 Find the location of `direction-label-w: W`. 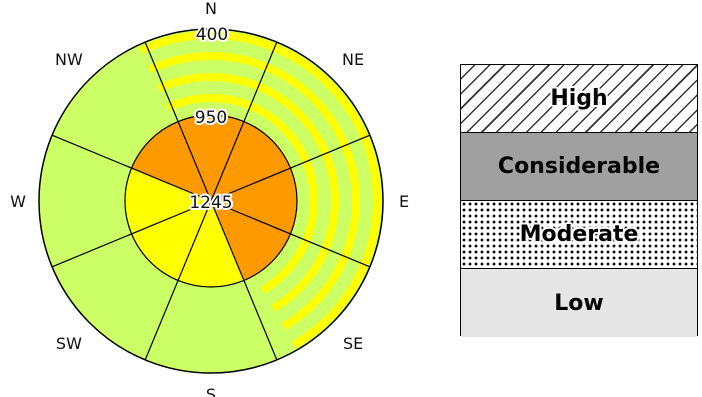

direction-label-w: W is located at coordinates (18, 201).